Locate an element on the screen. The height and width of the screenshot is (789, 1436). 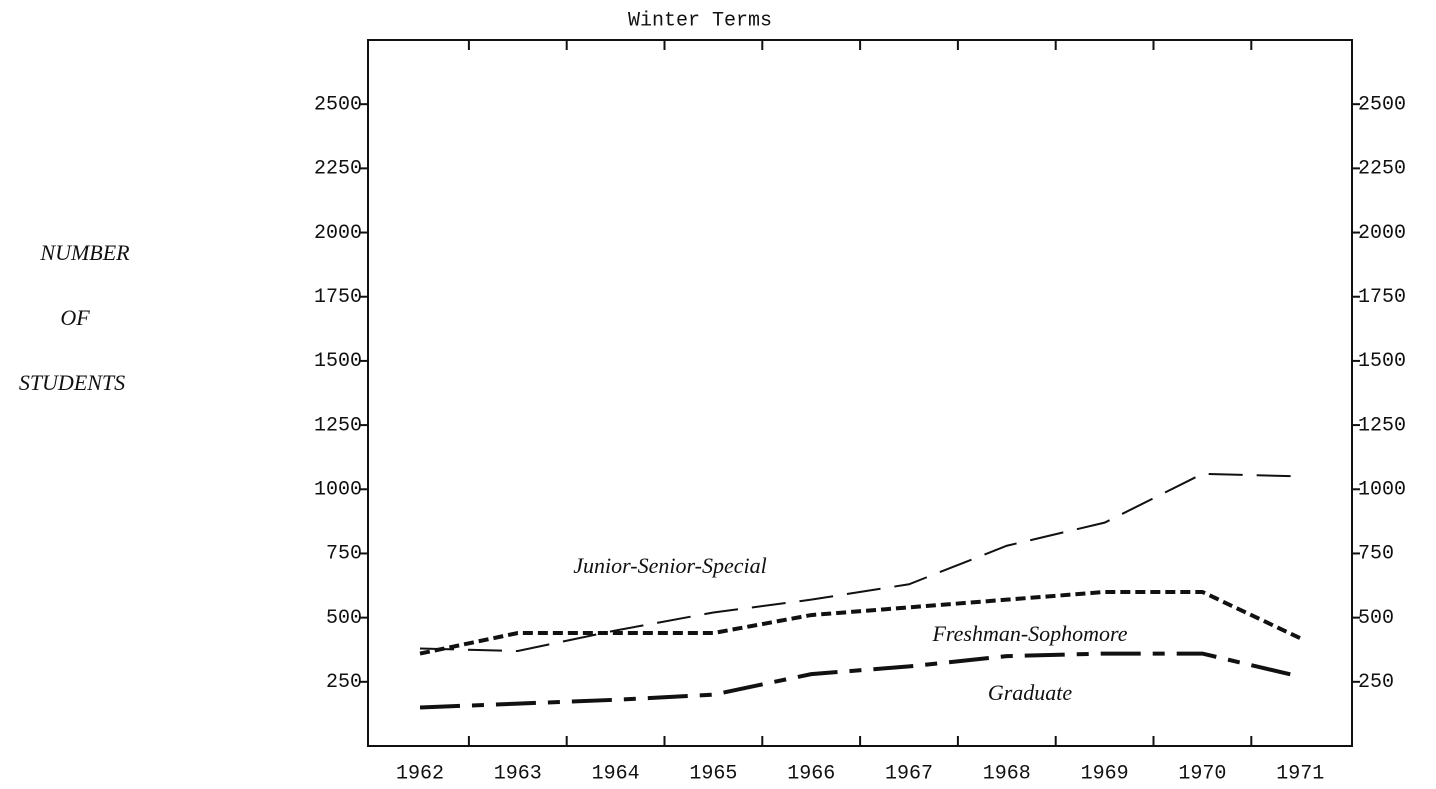
y2-tick-label: 2500 is located at coordinates (1382, 104).